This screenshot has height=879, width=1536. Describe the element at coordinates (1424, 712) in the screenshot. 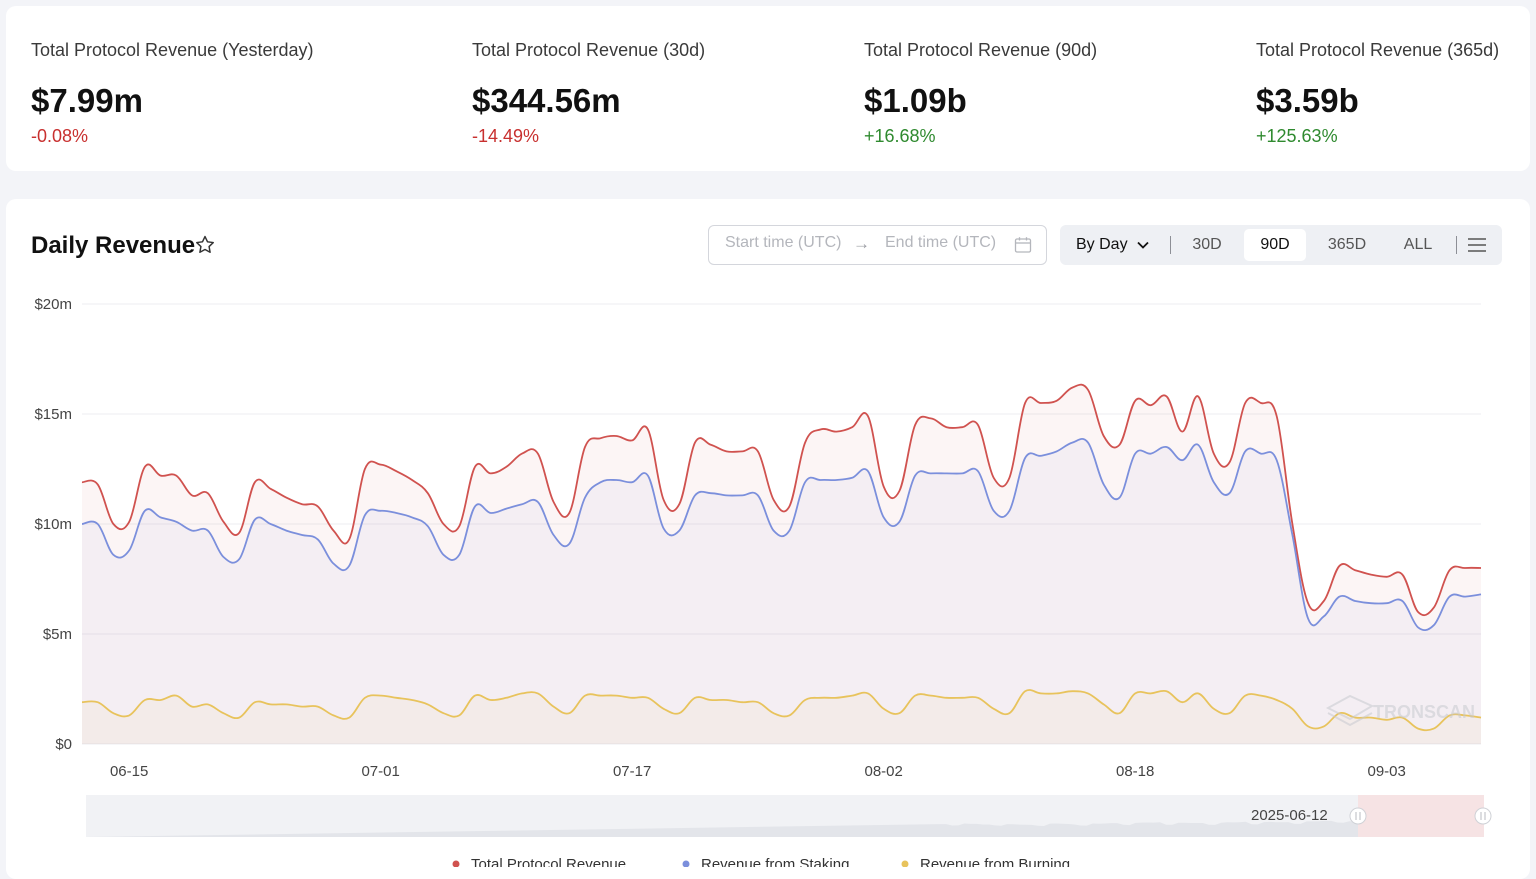

I see `watermark-text: TRONSCAN` at that location.